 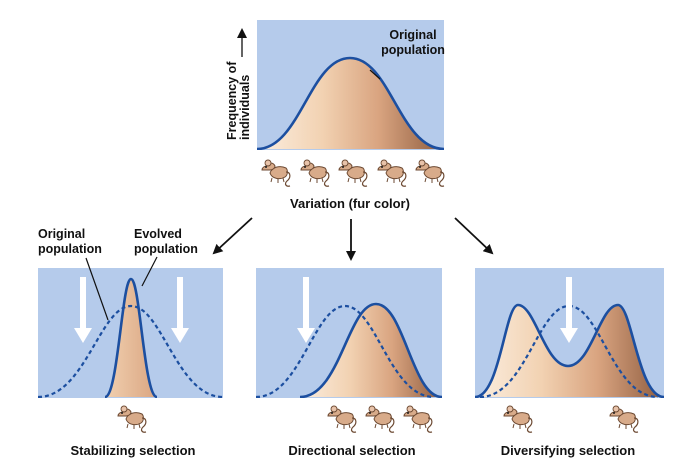 What do you see at coordinates (70, 249) in the screenshot?
I see `original-label-line2: population` at bounding box center [70, 249].